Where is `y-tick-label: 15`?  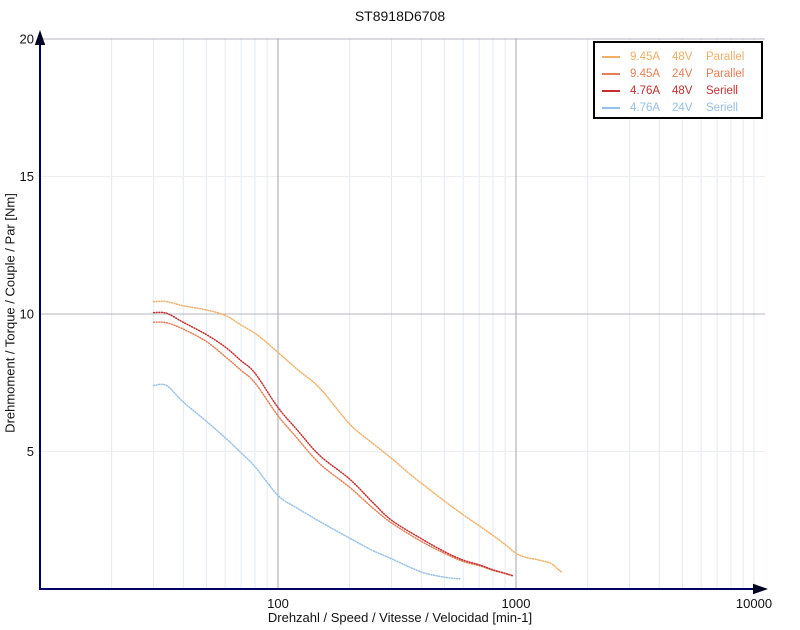
y-tick-label: 15 is located at coordinates (27, 176).